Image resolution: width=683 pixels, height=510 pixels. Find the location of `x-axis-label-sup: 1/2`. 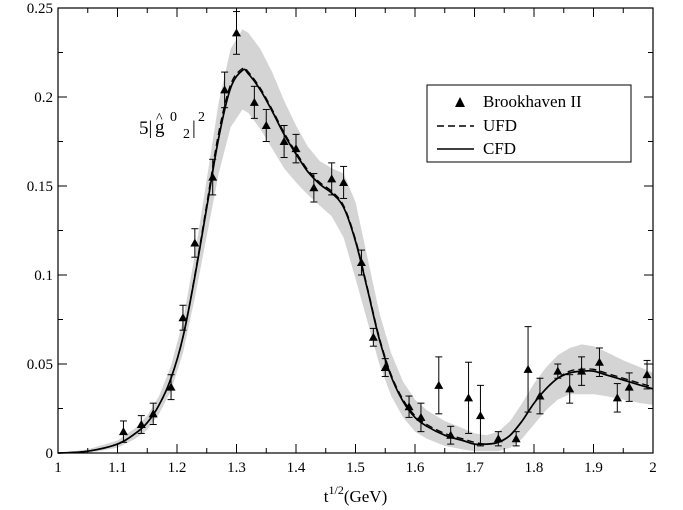

x-axis-label-sup: 1/2 is located at coordinates (335, 490).